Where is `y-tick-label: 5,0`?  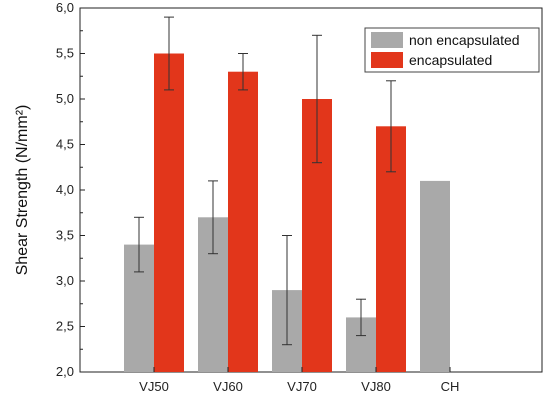 y-tick-label: 5,0 is located at coordinates (65, 98).